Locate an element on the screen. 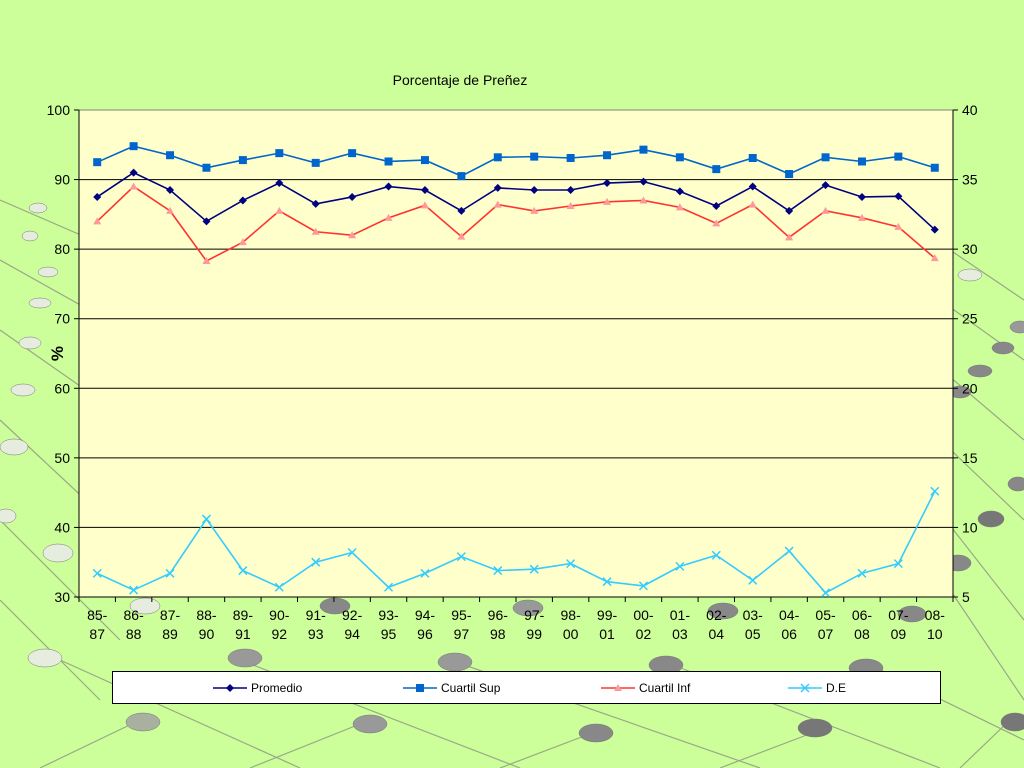  y2-tick-label: 10 is located at coordinates (970, 527).